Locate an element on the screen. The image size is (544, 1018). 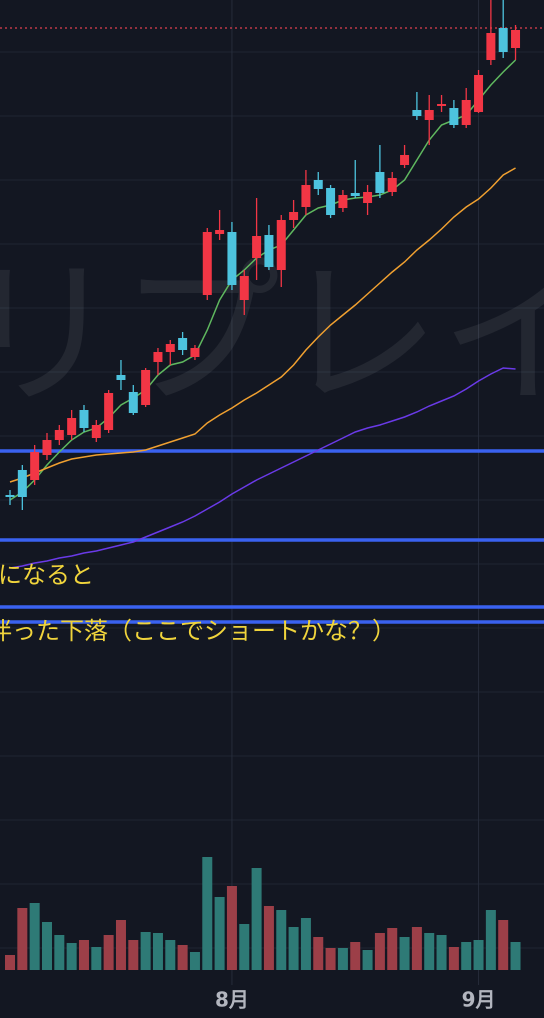
x-tick-label: 8月 is located at coordinates (232, 1000).